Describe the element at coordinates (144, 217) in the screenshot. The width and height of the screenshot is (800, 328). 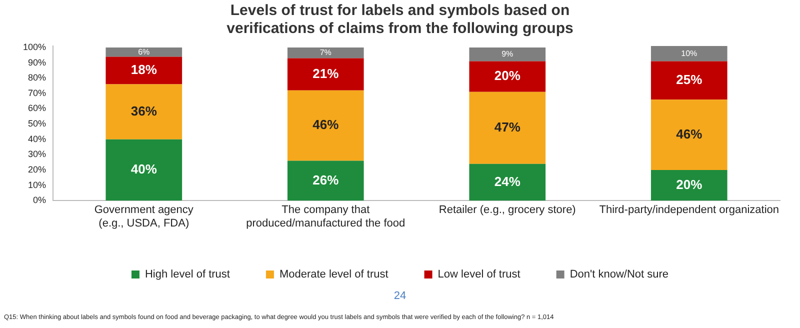
I see `x-tick-label: Government agency (e.g., USDA, FDA)` at that location.